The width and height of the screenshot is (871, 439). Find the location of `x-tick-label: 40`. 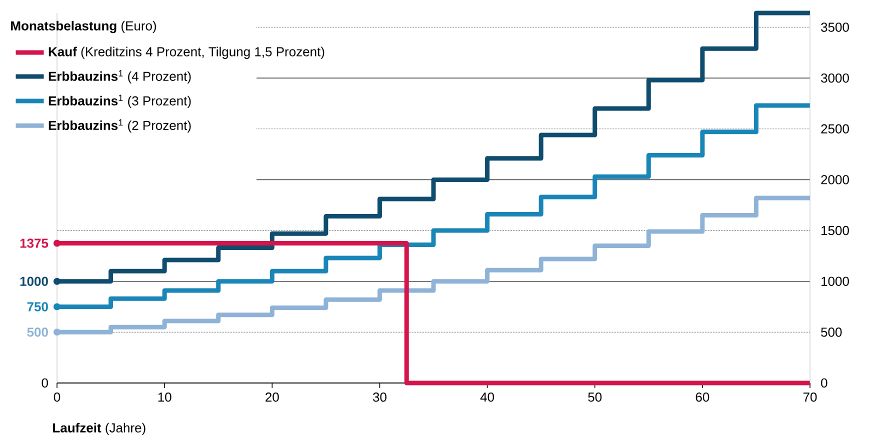

x-tick-label: 40 is located at coordinates (487, 397).